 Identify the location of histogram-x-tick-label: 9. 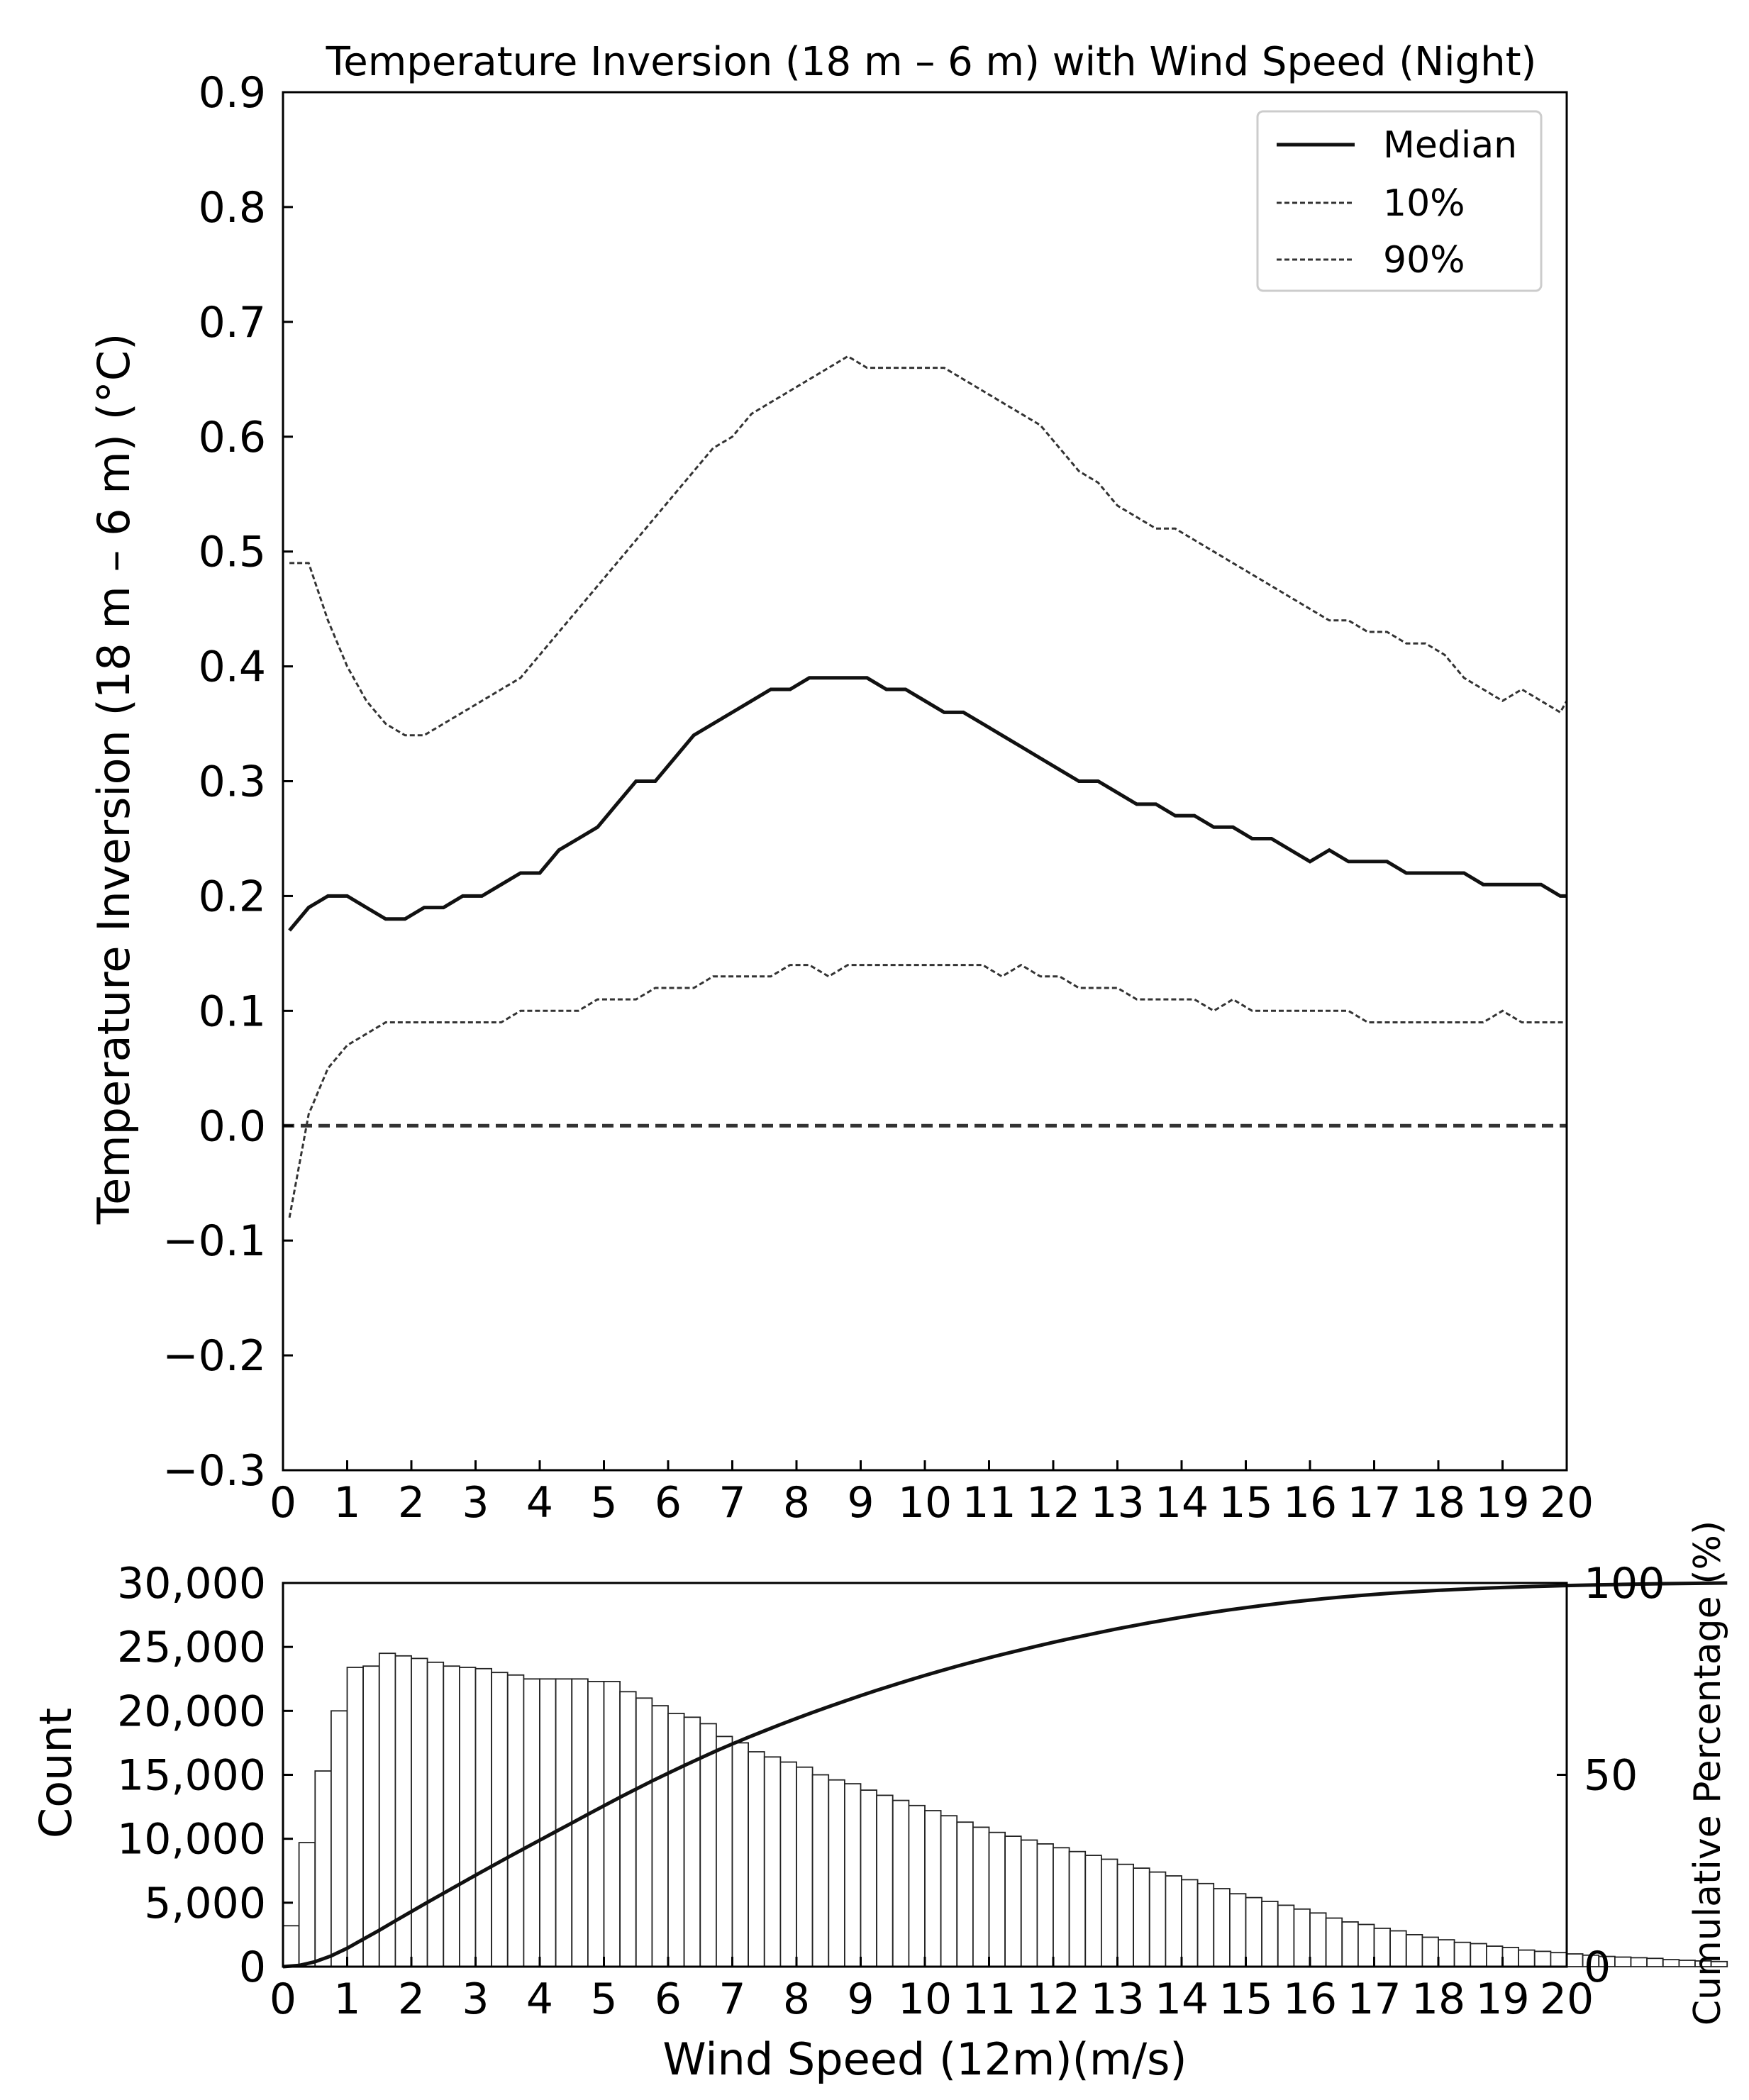
(860, 1999).